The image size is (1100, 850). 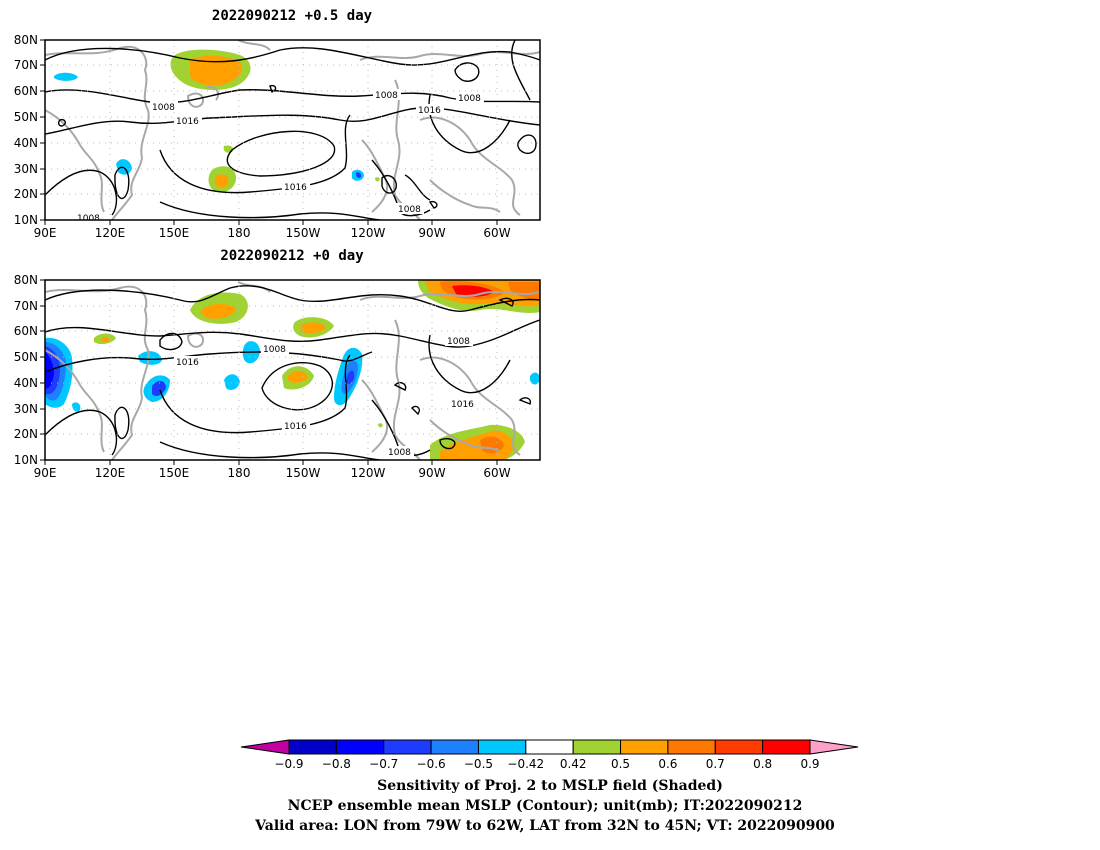 I want to click on contour-labels: 1008 1016 1008 1016 1008 1016 1008 1008, so click(x=279, y=156).